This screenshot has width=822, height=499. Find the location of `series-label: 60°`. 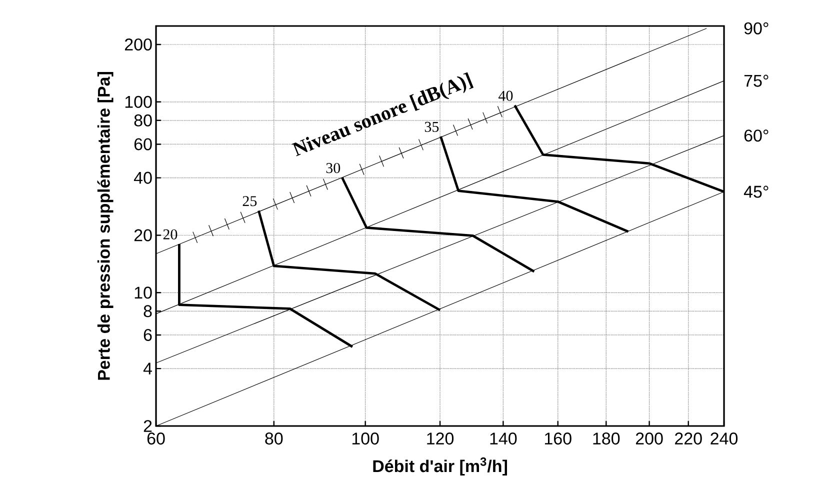

series-label: 60° is located at coordinates (756, 136).